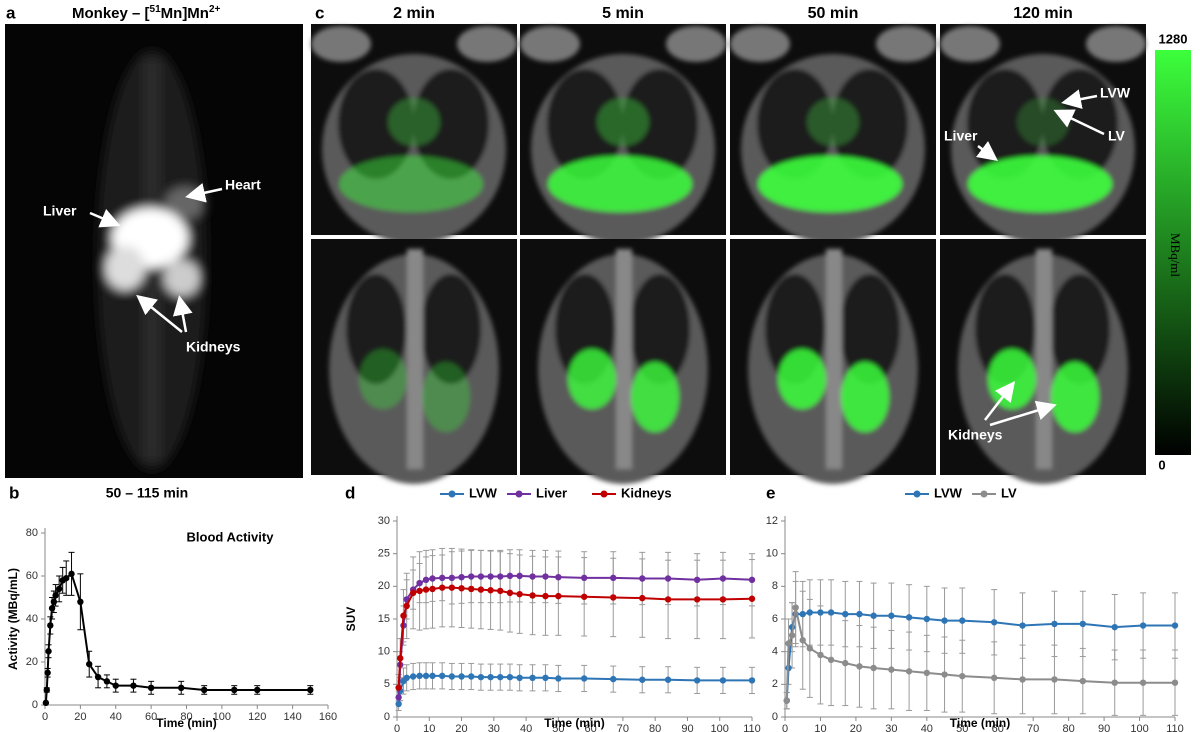 Image resolution: width=1200 pixels, height=732 pixels. I want to click on colorbar, so click(1173, 252).